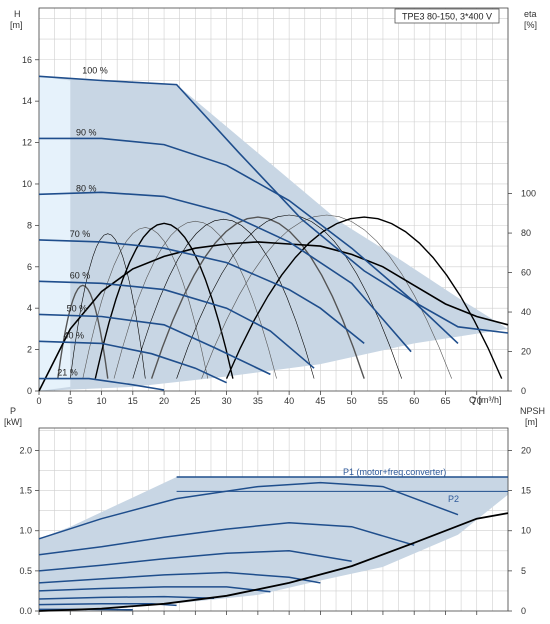  Describe the element at coordinates (394, 472) in the screenshot. I see `p1-legend-label: P1 (motor+freq.converter)` at that location.